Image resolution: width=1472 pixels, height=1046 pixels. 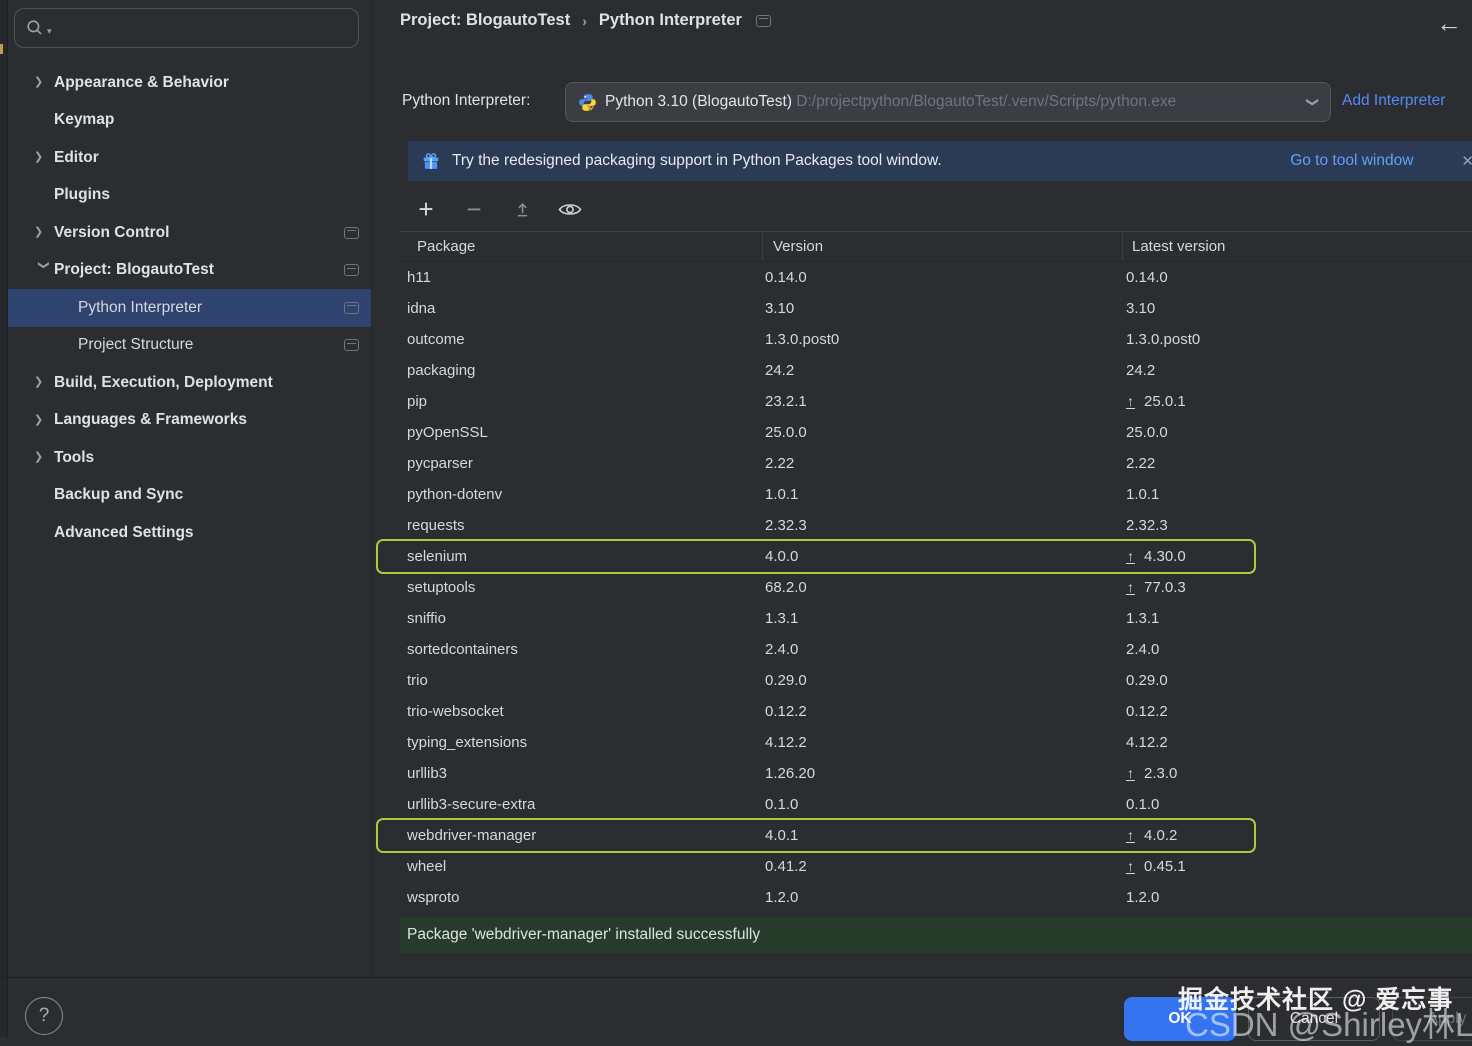 I want to click on latest-version-value: 2.4.0, so click(x=1143, y=649).